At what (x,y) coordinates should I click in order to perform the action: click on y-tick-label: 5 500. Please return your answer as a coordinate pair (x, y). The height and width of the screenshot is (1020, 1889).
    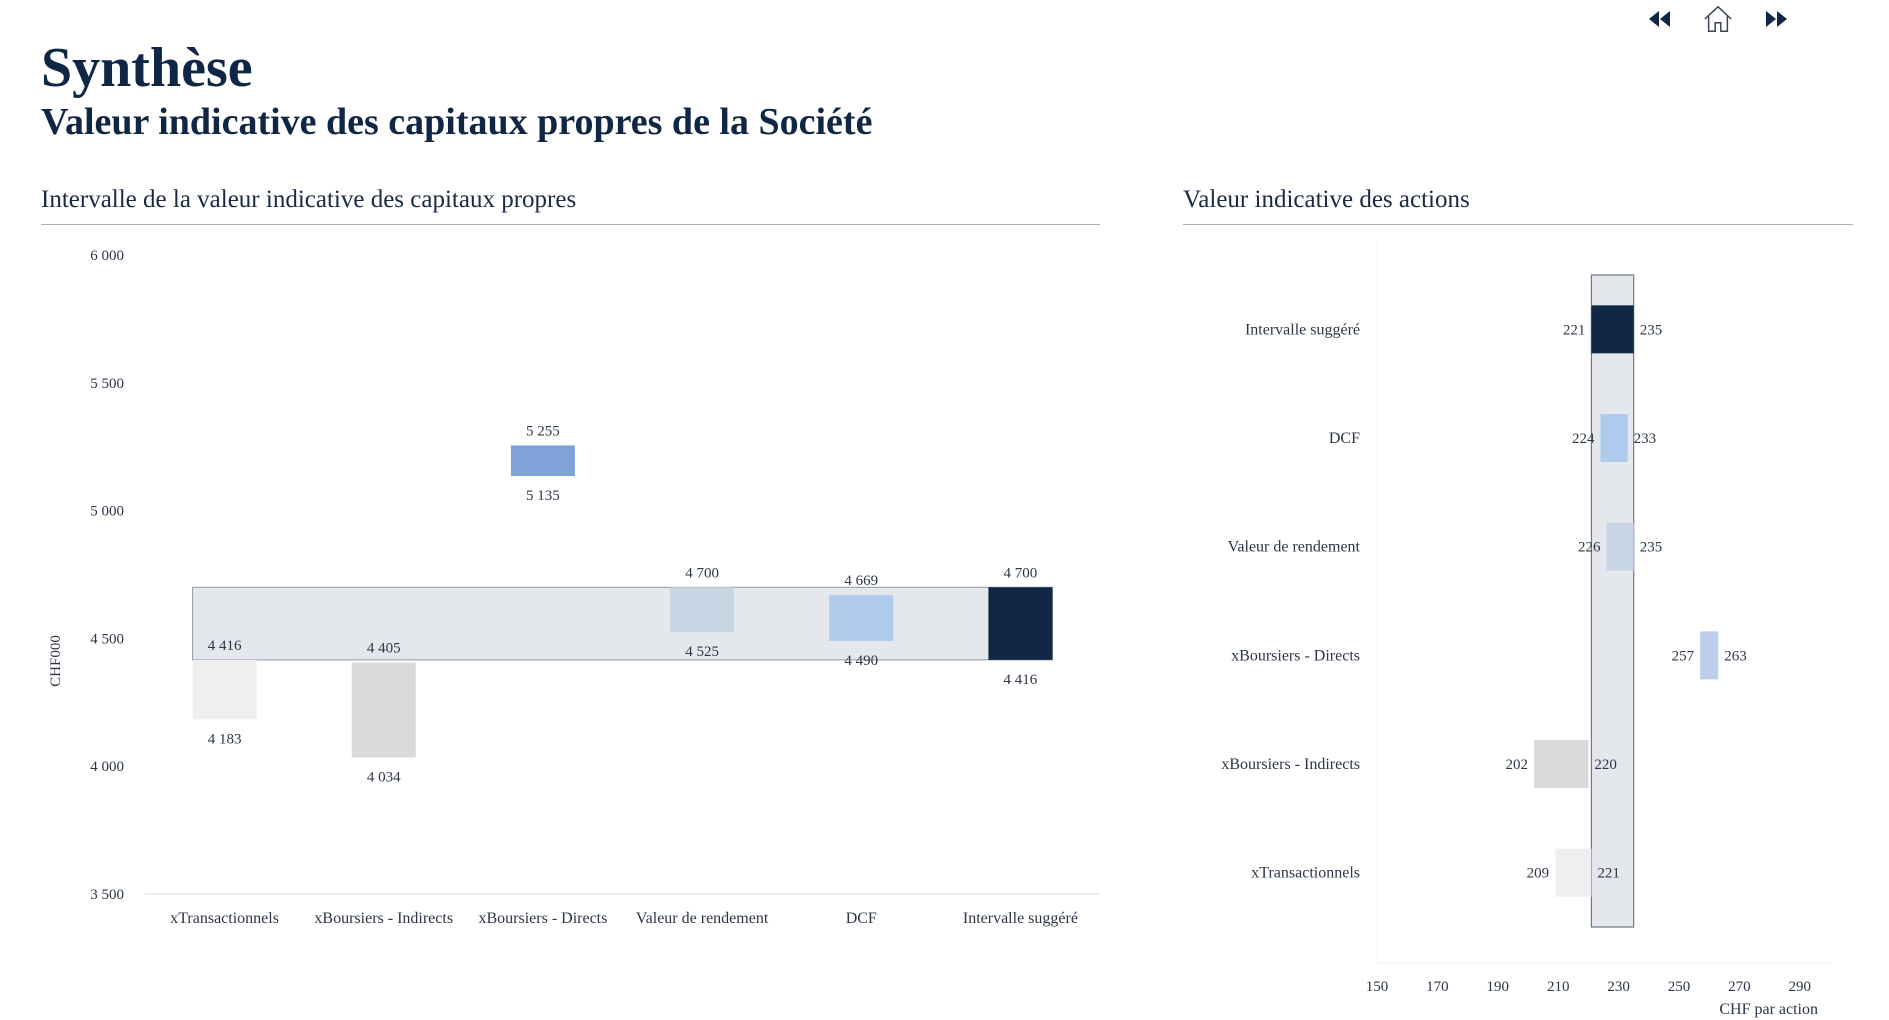
    Looking at the image, I should click on (107, 384).